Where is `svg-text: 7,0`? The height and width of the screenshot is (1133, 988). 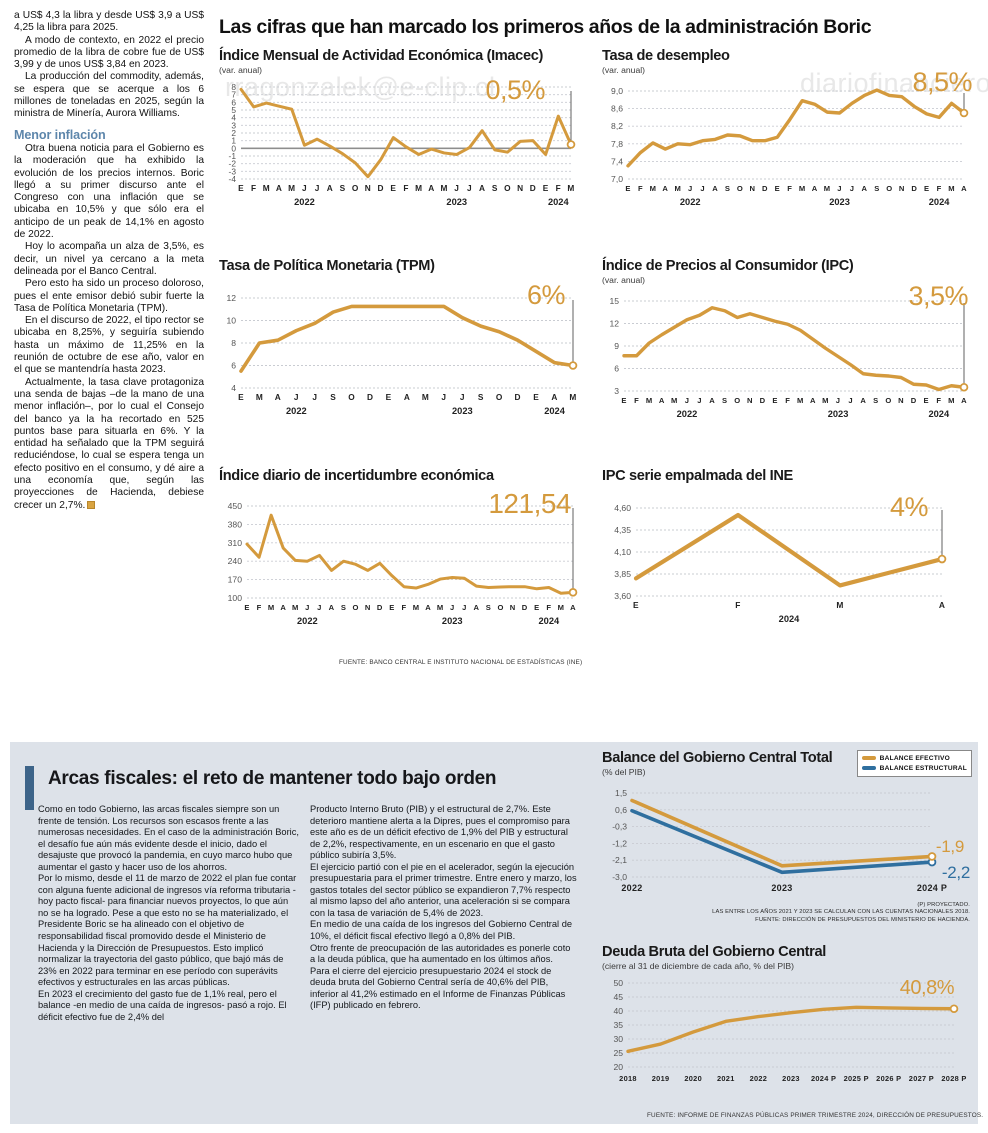 svg-text: 7,0 is located at coordinates (617, 179).